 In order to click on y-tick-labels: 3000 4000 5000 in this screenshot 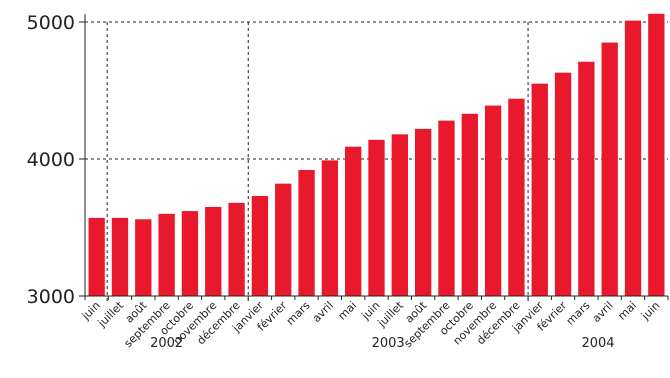, I will do `click(51, 160)`.